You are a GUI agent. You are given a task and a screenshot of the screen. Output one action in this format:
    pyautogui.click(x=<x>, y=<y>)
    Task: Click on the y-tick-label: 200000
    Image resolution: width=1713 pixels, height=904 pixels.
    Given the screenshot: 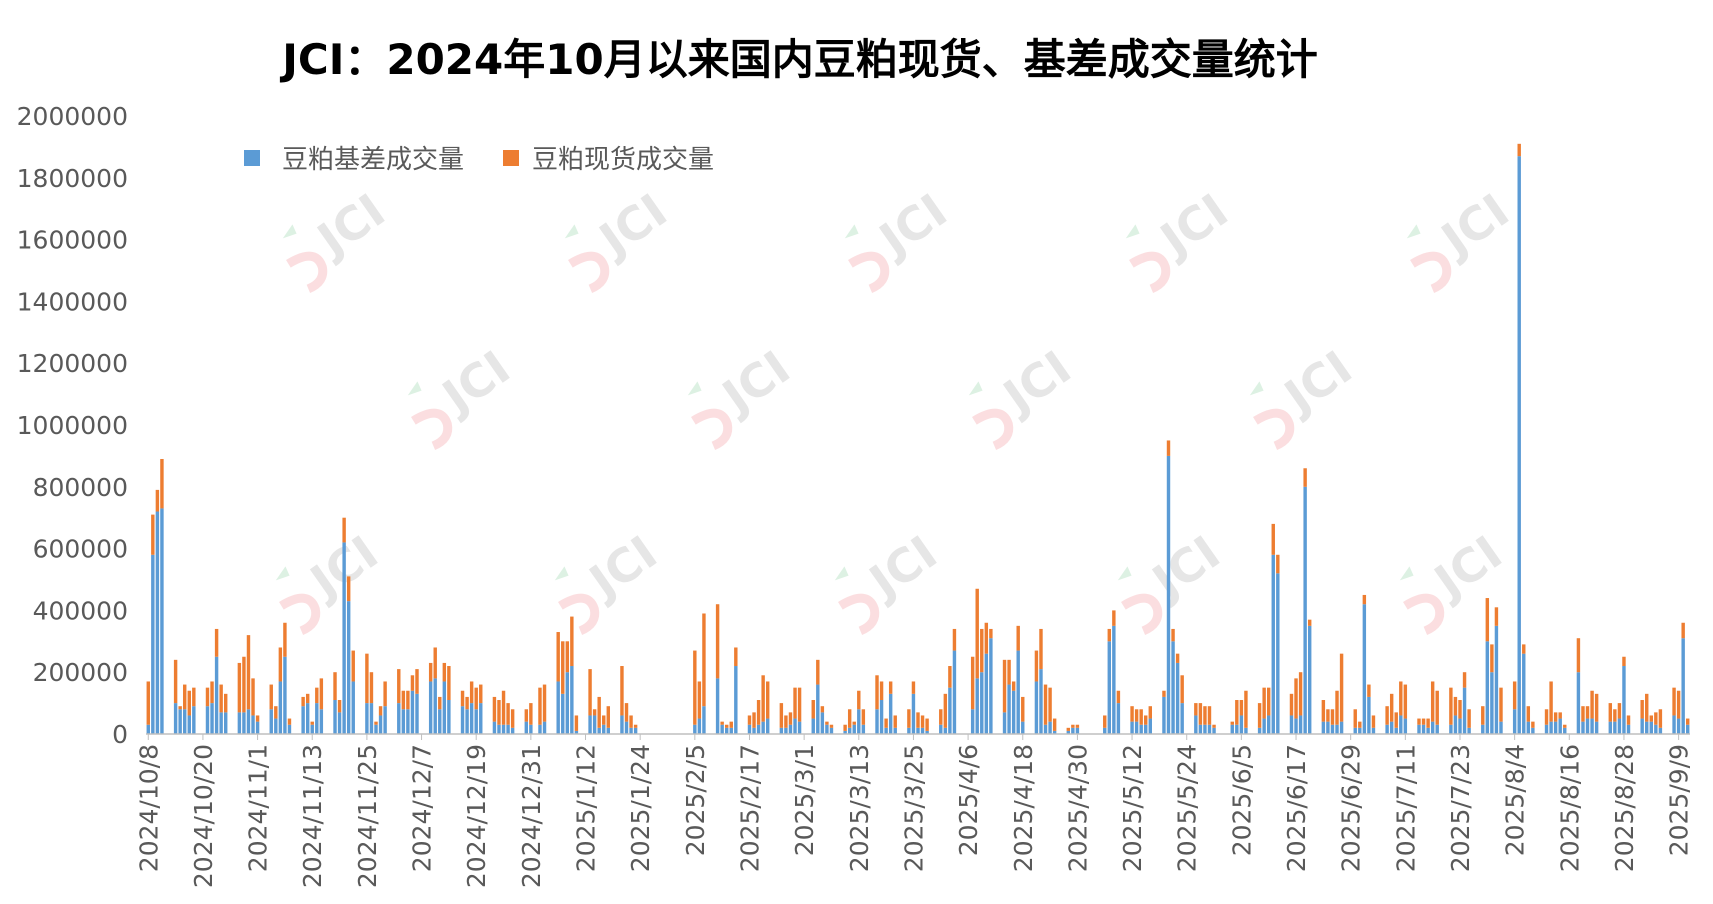 What is the action you would take?
    pyautogui.click(x=80, y=672)
    